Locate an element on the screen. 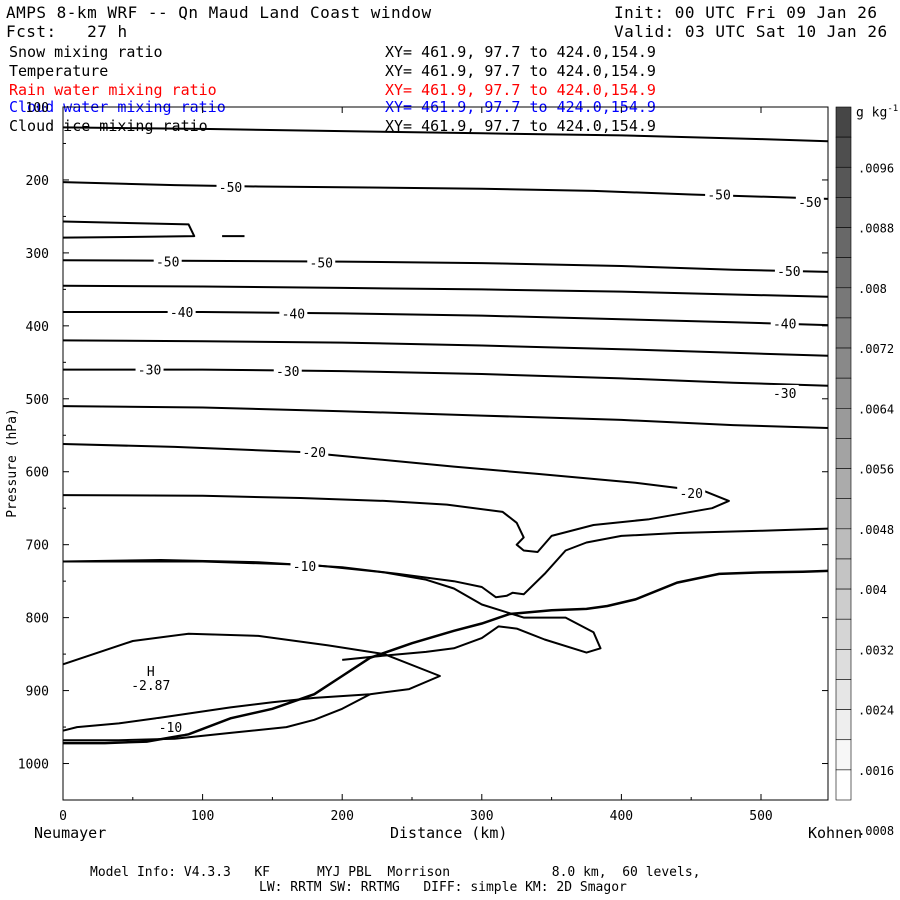  y-tick-label: 1000 is located at coordinates (33, 765).